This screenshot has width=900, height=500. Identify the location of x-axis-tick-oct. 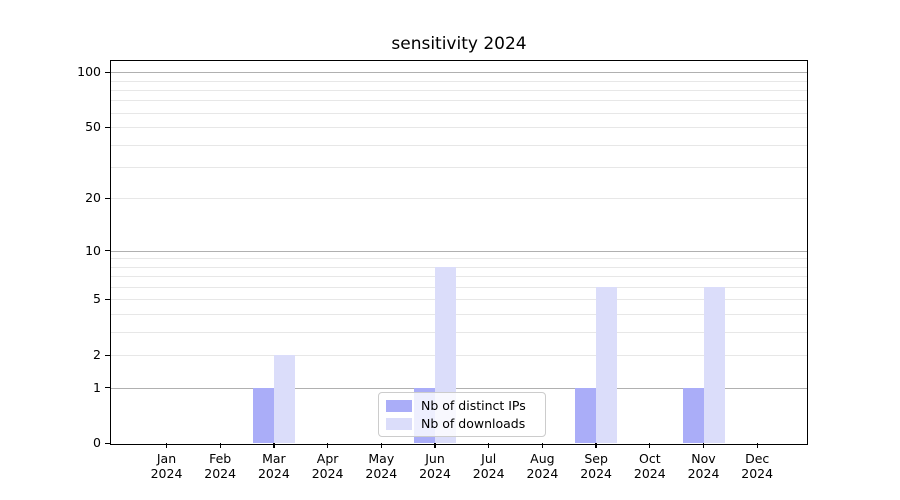
(650, 445).